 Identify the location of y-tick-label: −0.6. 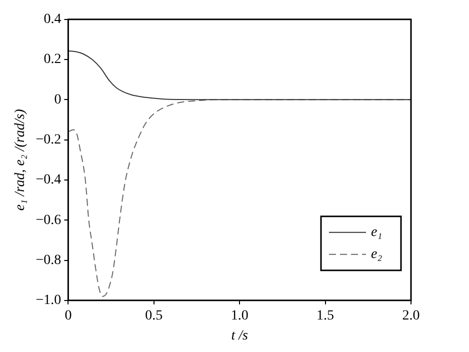
(49, 220).